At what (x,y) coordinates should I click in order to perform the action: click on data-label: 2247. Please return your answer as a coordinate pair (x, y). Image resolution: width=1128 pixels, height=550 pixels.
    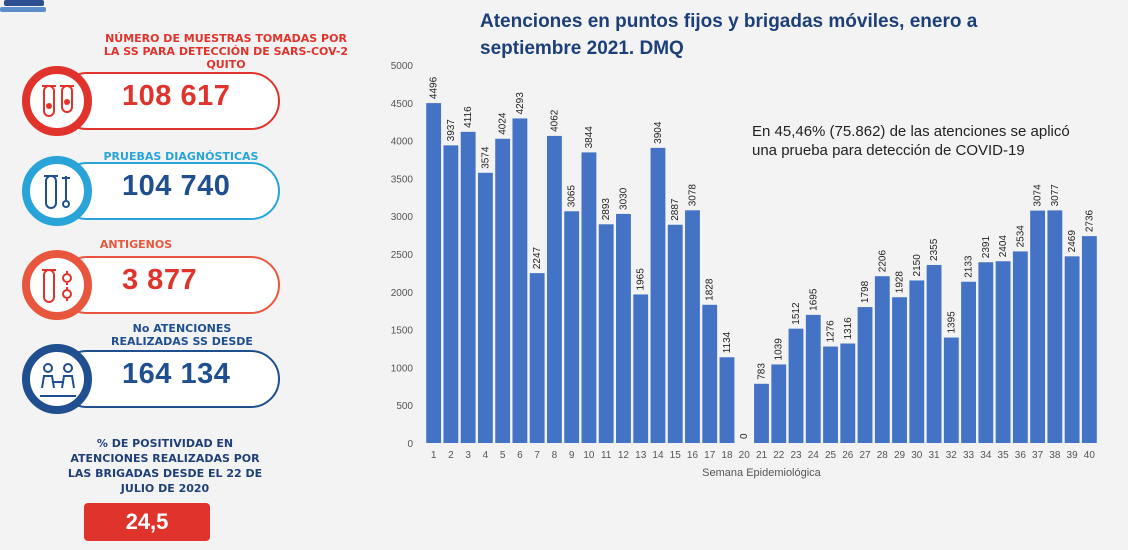
    Looking at the image, I should click on (537, 257).